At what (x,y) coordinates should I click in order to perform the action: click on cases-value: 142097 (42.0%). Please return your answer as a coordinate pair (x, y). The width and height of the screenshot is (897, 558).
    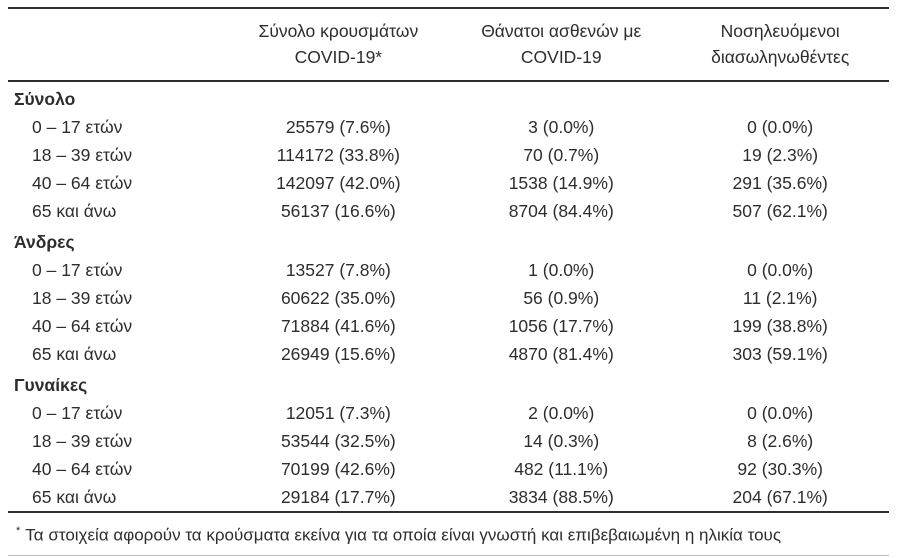
    Looking at the image, I should click on (338, 182).